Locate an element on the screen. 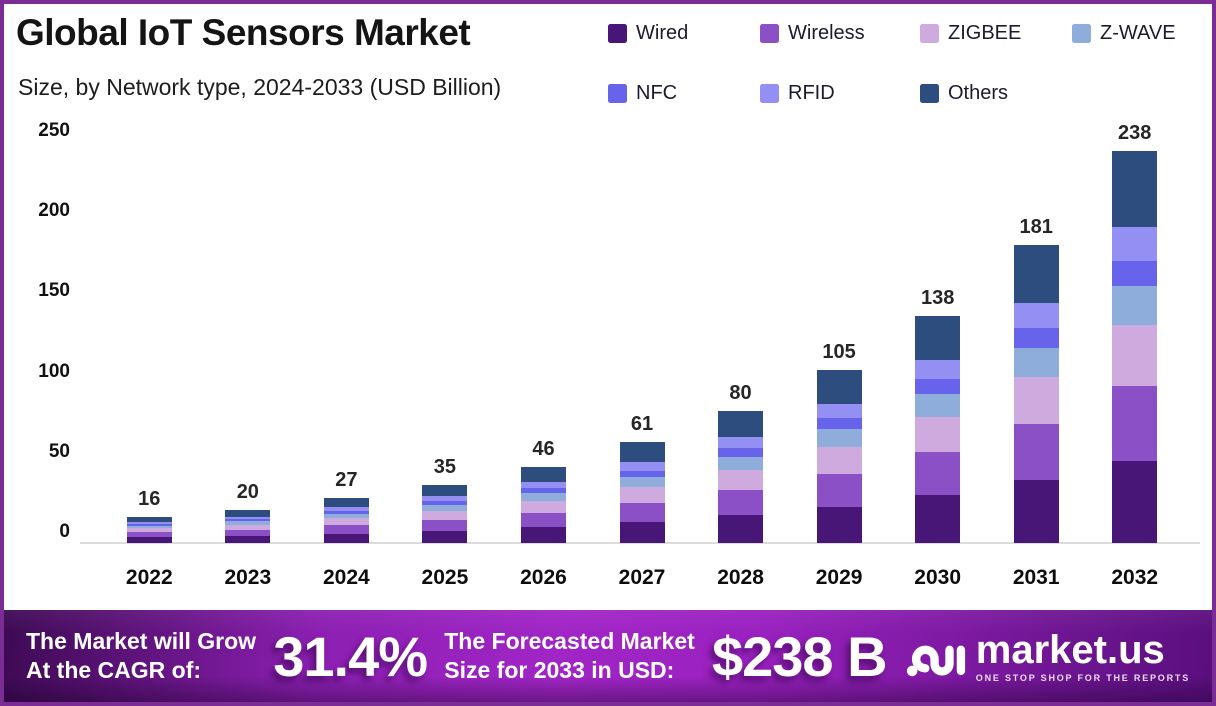 This screenshot has width=1216, height=706. legend-item-label: Z-WAVE is located at coordinates (1138, 32).